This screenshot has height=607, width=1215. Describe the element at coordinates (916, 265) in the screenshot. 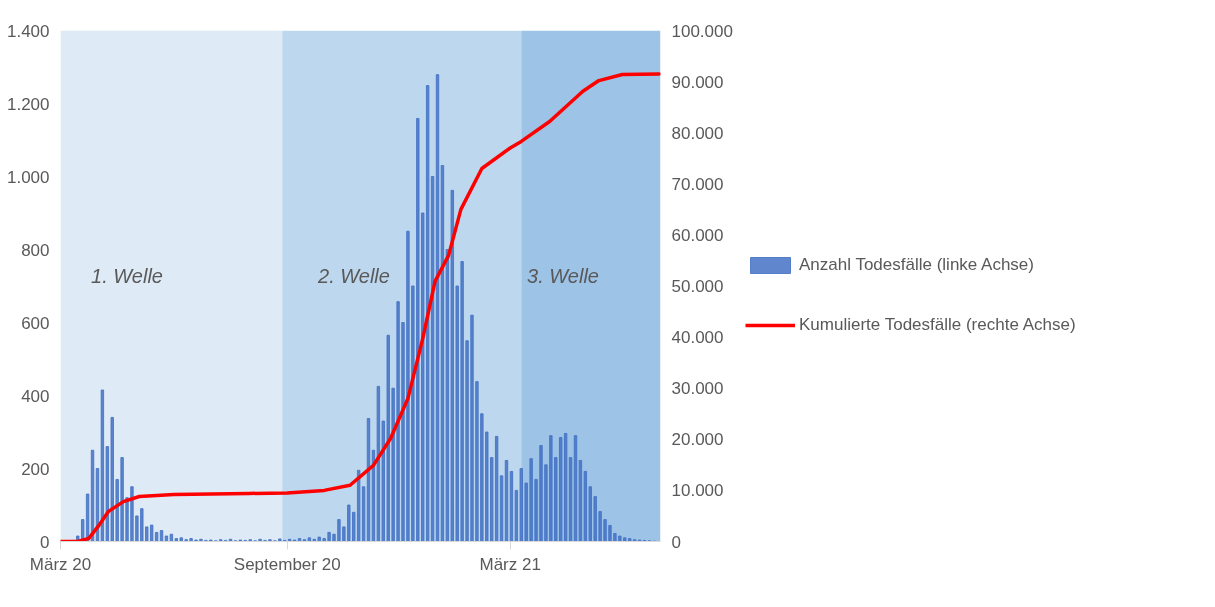

I see `legend-label: Anzahl Todesfälle (linke Achse)` at that location.